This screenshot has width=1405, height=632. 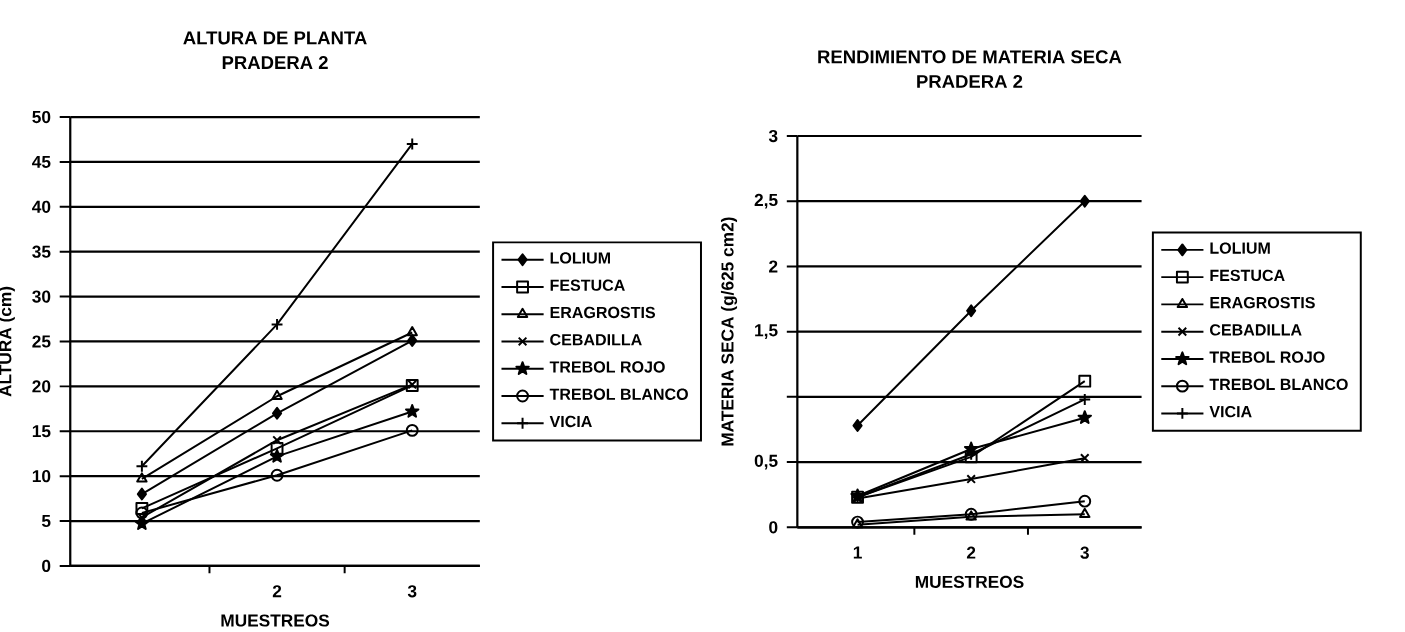 I want to click on x-tick-label: 2, so click(x=971, y=552).